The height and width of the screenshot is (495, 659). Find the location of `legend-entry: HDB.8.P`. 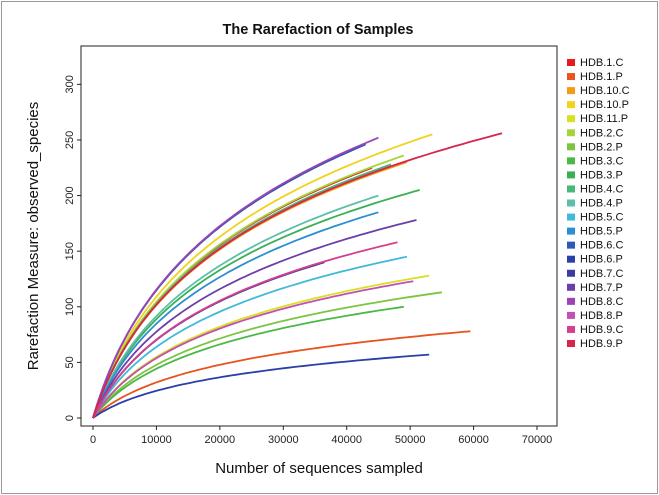

legend-entry: HDB.8.P is located at coordinates (601, 316).